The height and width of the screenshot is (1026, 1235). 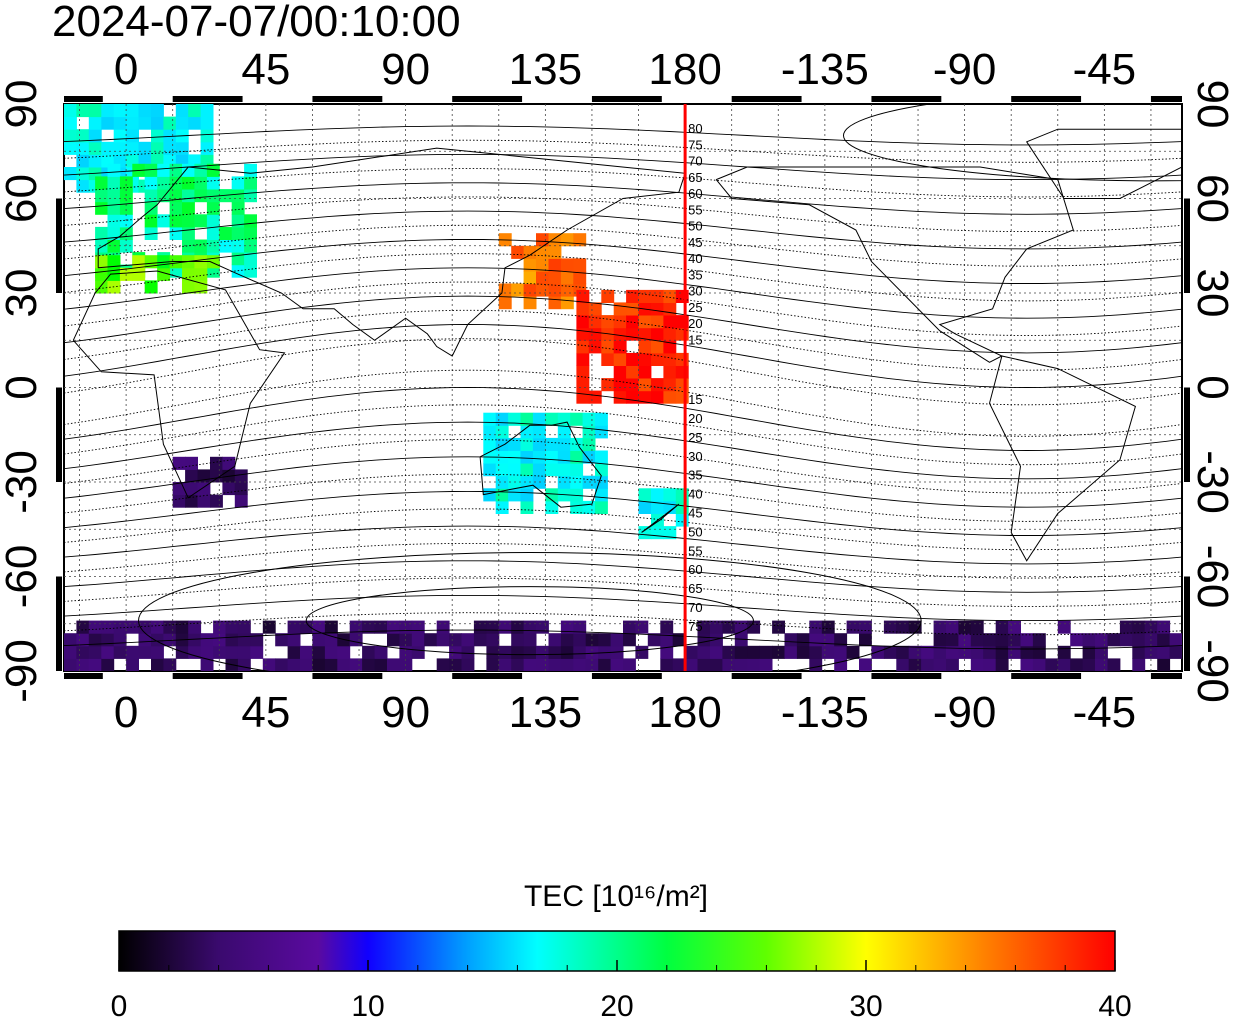 What do you see at coordinates (684, 712) in the screenshot?
I see `x-tick-label-bottom: 180` at bounding box center [684, 712].